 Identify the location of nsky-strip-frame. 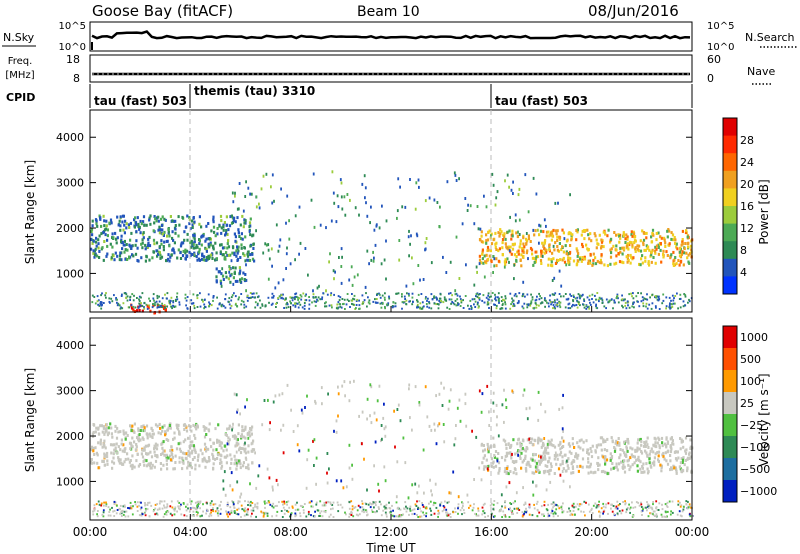
(391, 36).